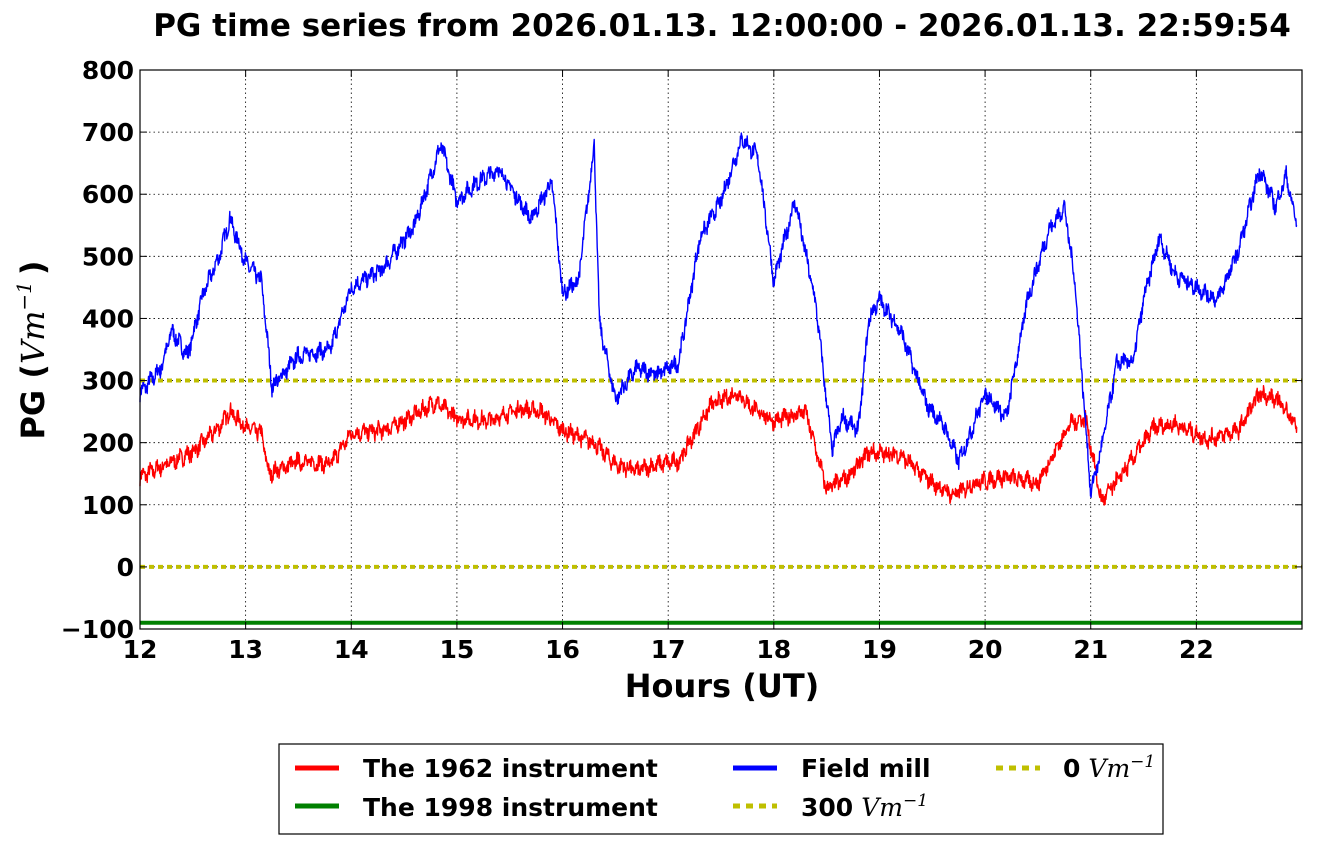 Image resolution: width=1342 pixels, height=844 pixels. Describe the element at coordinates (24, 295) in the screenshot. I see `y-axis-label-exp: −1` at that location.